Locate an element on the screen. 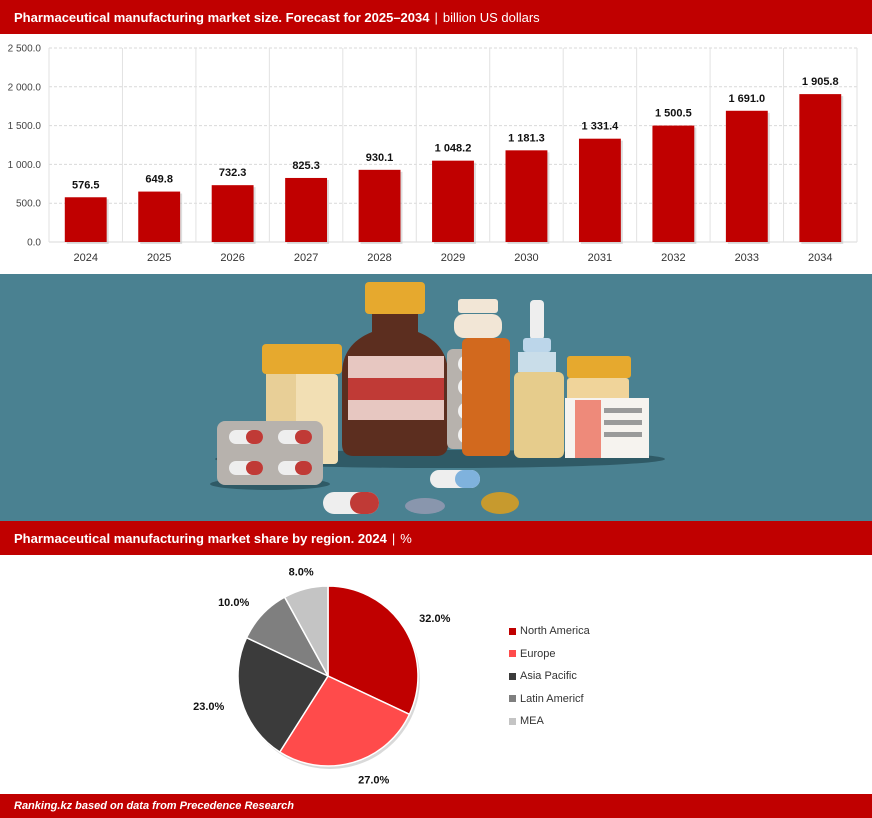 The width and height of the screenshot is (872, 818). bar-value-label: 825.3 is located at coordinates (306, 166).